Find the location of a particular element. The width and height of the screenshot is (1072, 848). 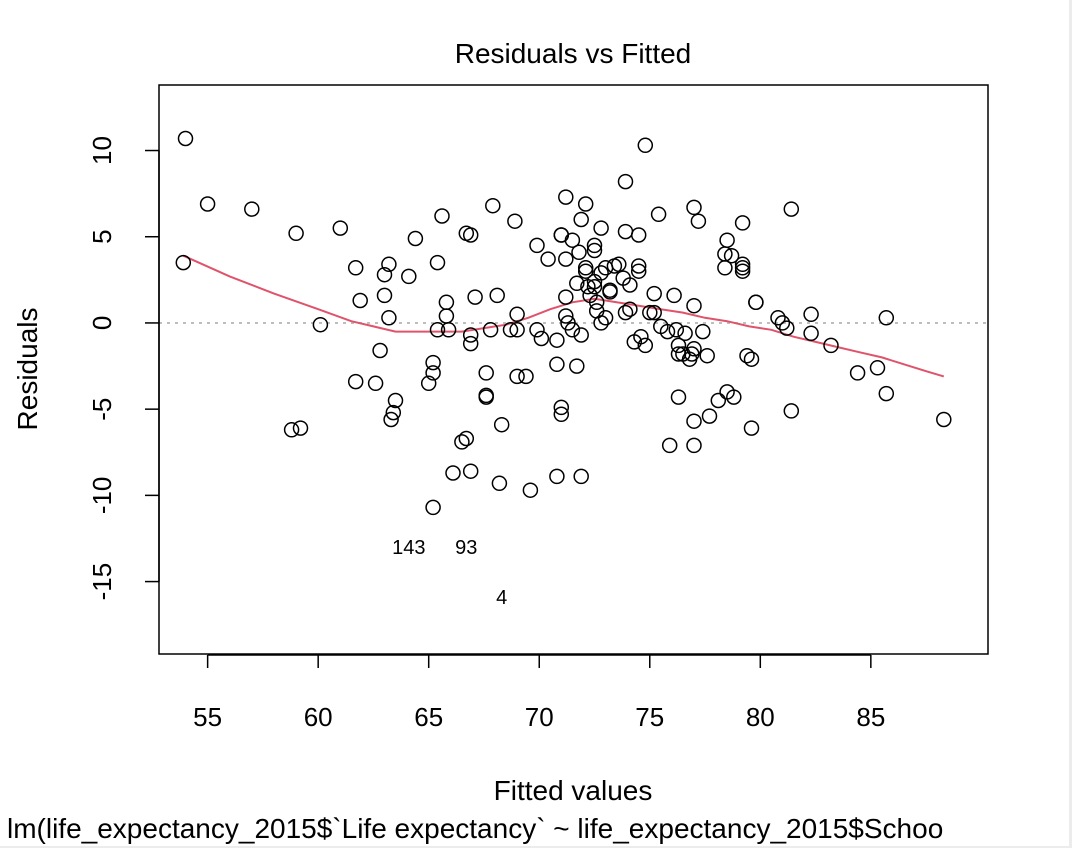

point-labels-layer: 143 93 4 is located at coordinates (449, 573).